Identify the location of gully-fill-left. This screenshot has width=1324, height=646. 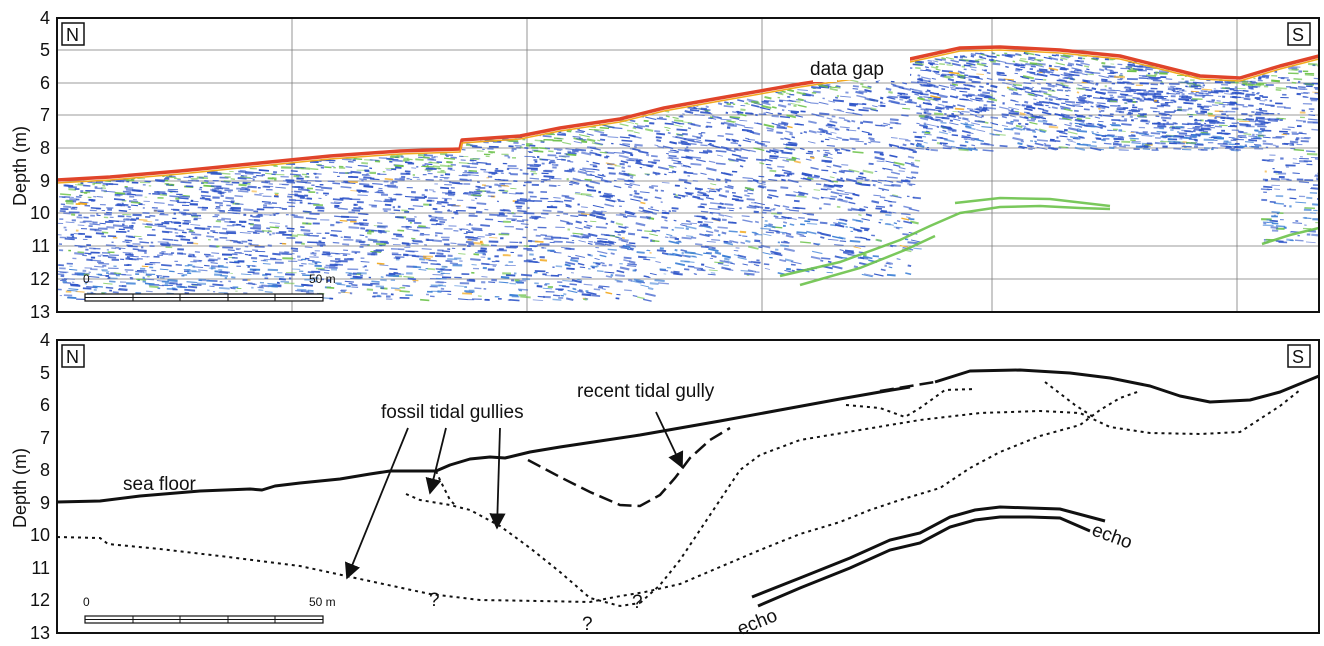
(523, 550).